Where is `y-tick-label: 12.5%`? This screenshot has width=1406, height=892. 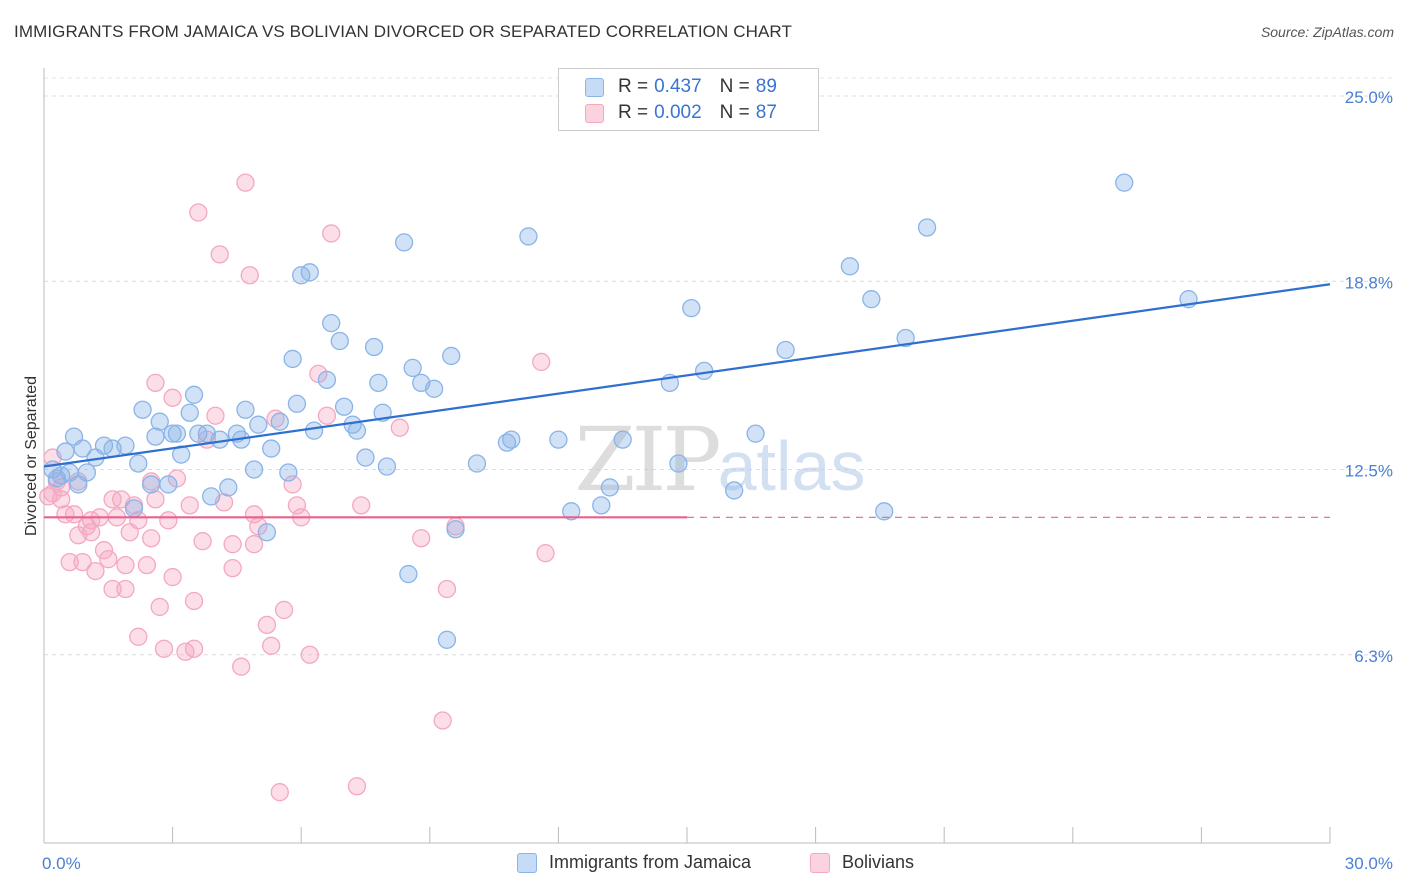
y-tick-label: 12.5% is located at coordinates (1369, 471).